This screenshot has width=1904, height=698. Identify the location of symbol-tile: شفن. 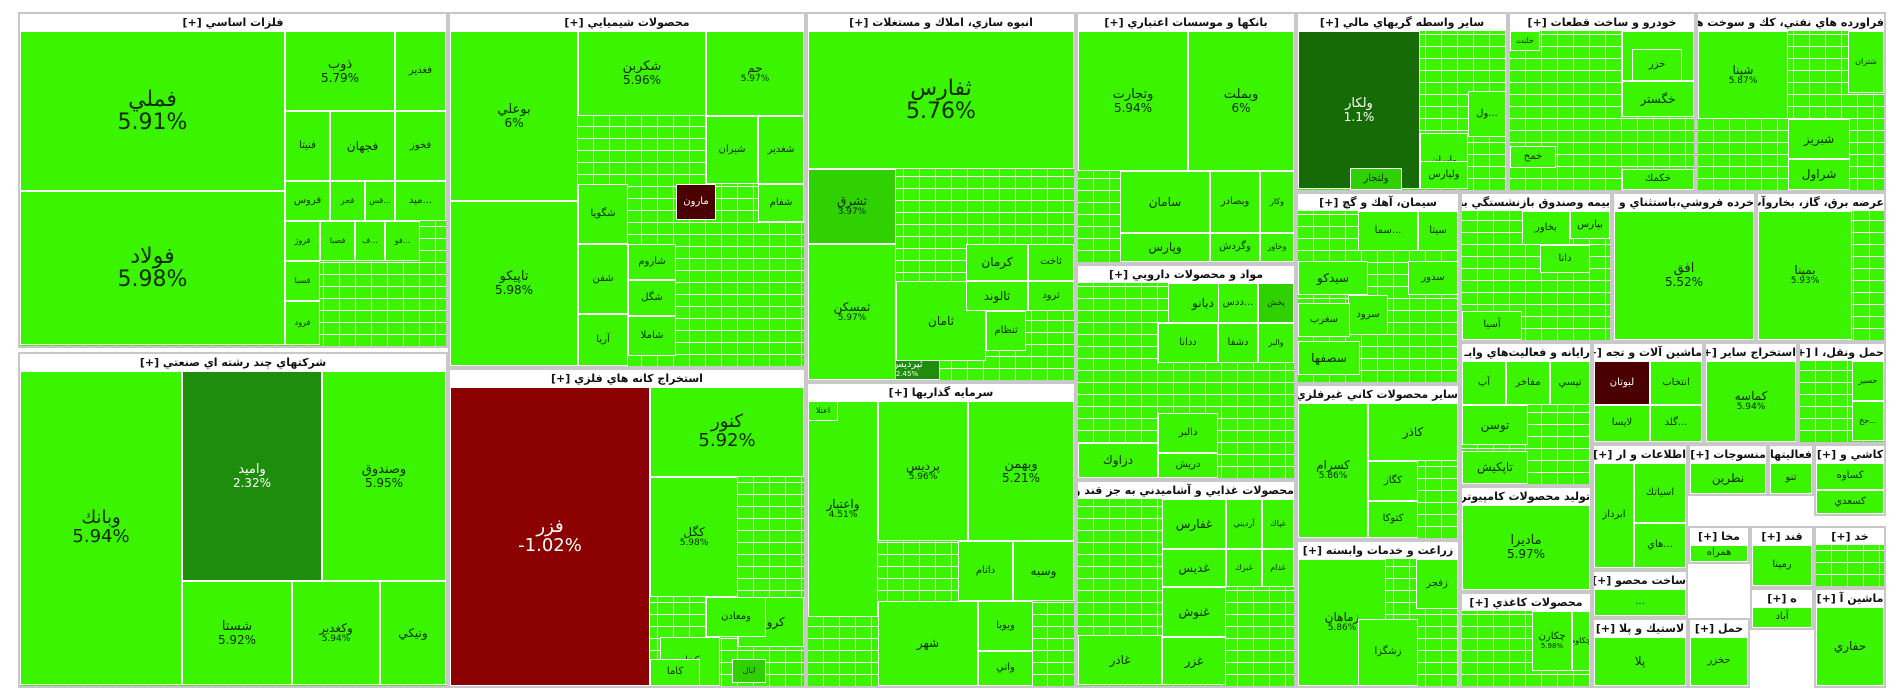
(603, 279).